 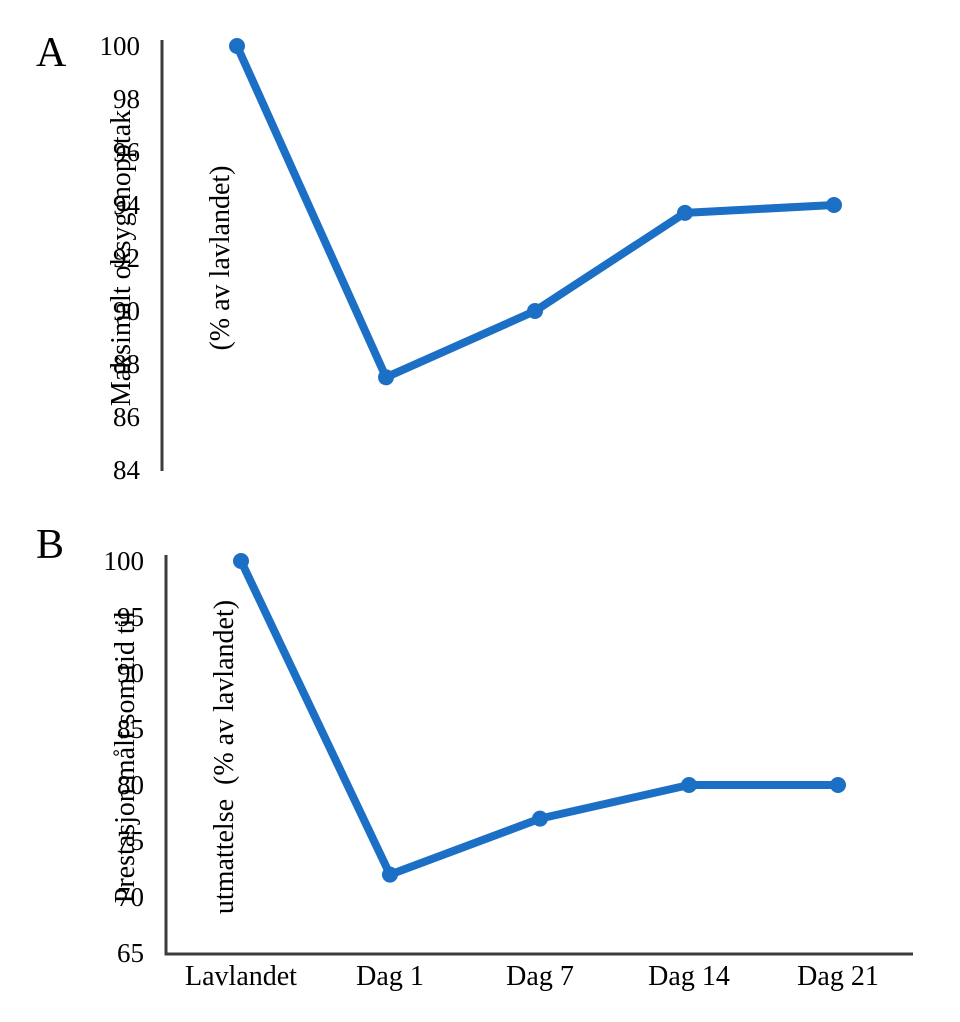 What do you see at coordinates (130, 673) in the screenshot?
I see `panel-b-y-tick-label: 90` at bounding box center [130, 673].